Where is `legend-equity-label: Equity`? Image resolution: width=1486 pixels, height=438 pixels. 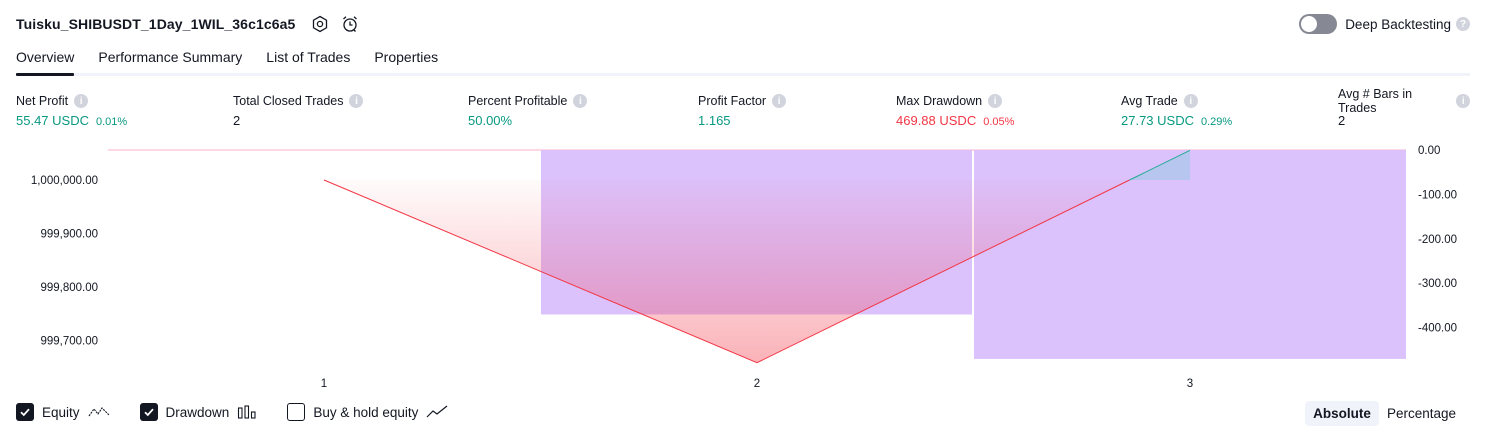
legend-equity-label: Equity is located at coordinates (61, 412).